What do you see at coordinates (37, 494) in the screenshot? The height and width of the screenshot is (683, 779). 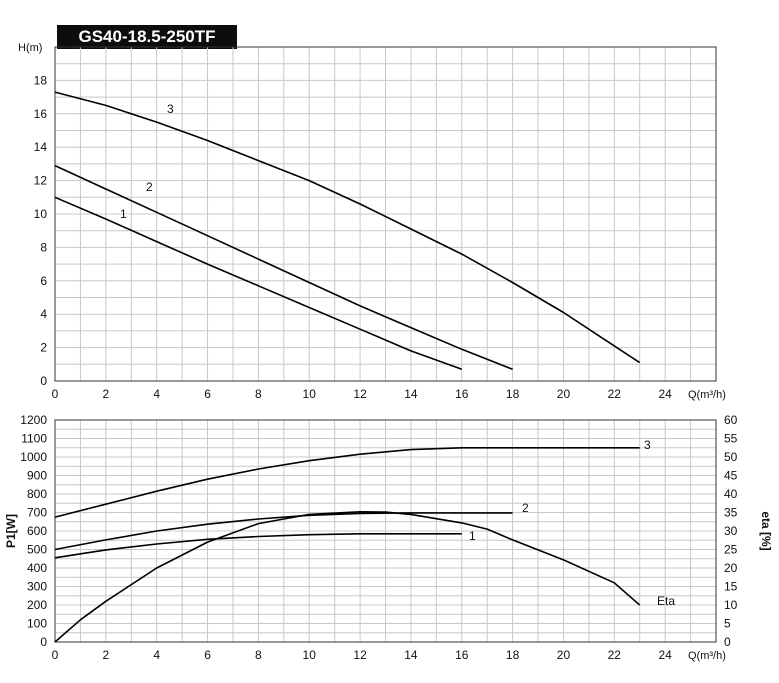 I see `y-tick-label: 800` at bounding box center [37, 494].